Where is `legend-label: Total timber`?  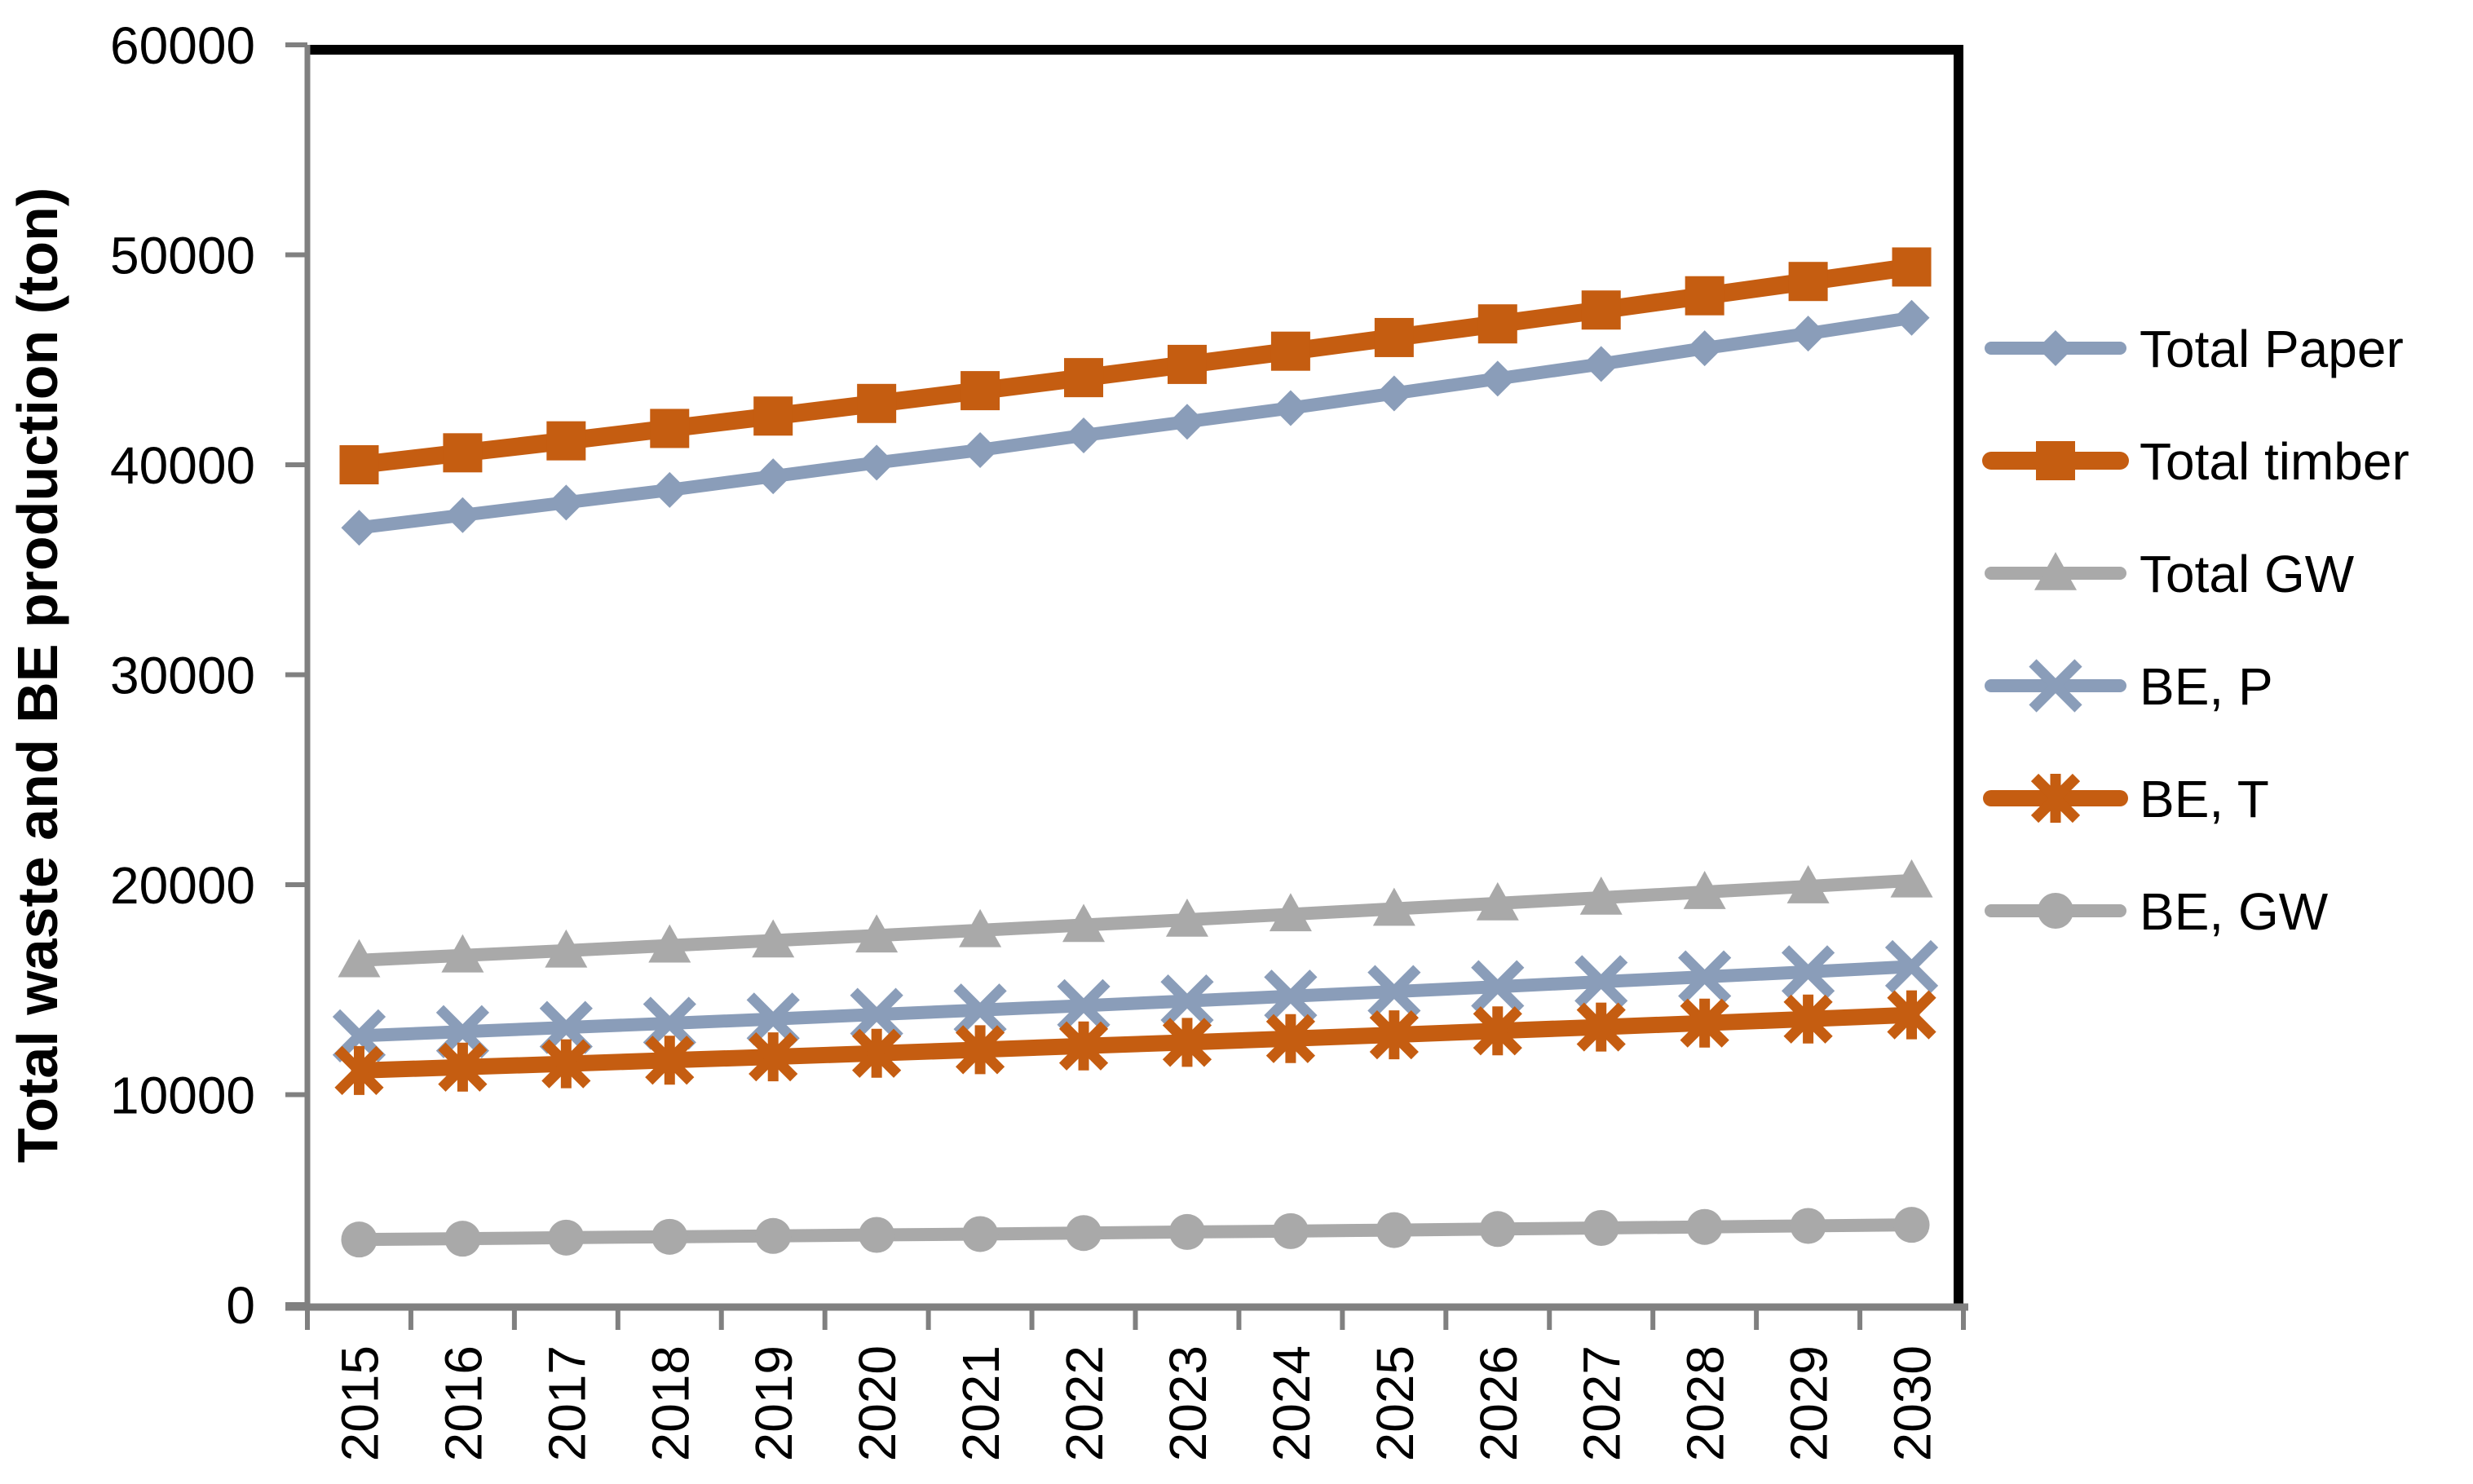 legend-label: Total timber is located at coordinates (2274, 461).